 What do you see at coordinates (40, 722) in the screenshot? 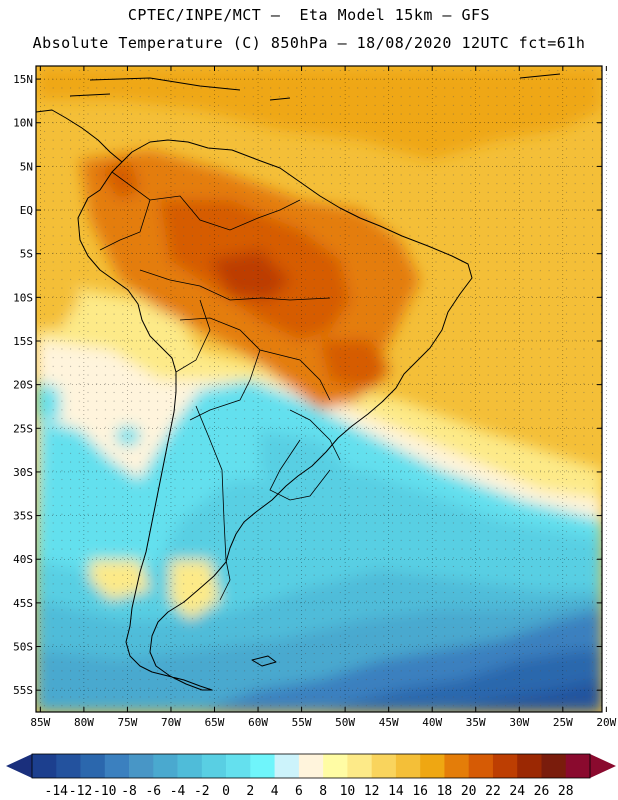
I see `lon-label: 85W` at bounding box center [40, 722].